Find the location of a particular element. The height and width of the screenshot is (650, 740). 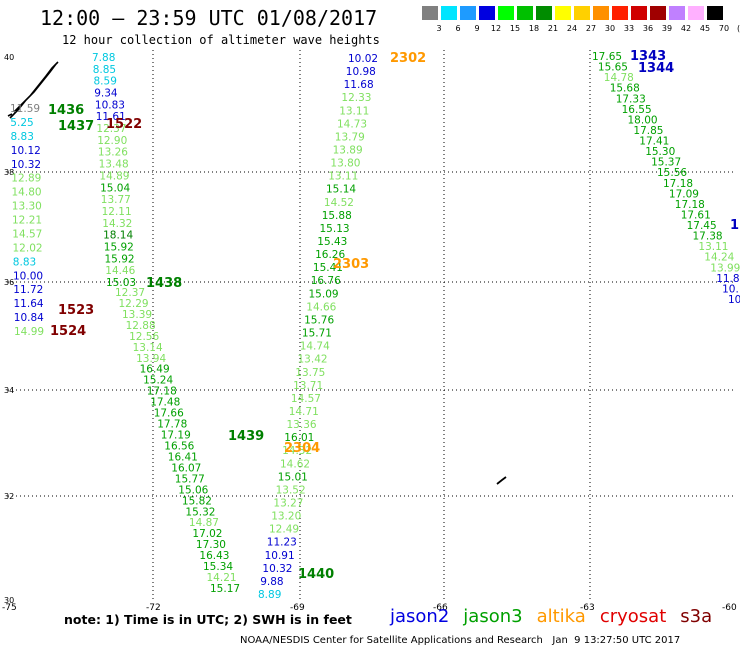

swh-value: 12.02 is located at coordinates (28, 248).